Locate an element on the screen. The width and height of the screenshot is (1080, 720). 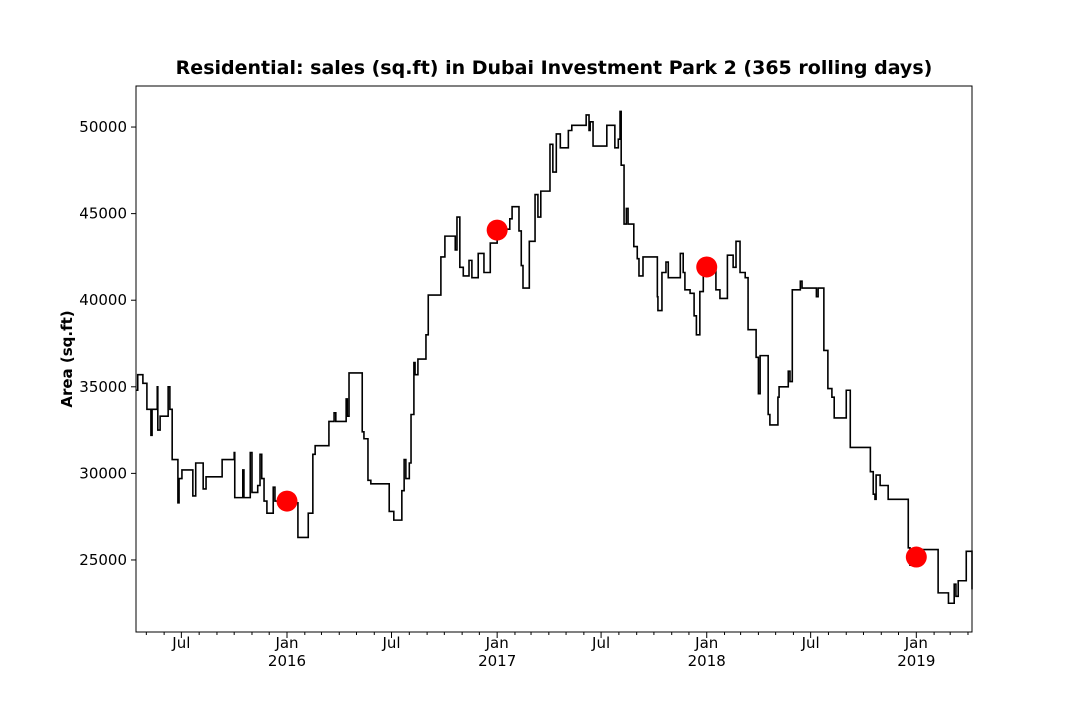
x-tick-label: Jan 2016 is located at coordinates (287, 652).